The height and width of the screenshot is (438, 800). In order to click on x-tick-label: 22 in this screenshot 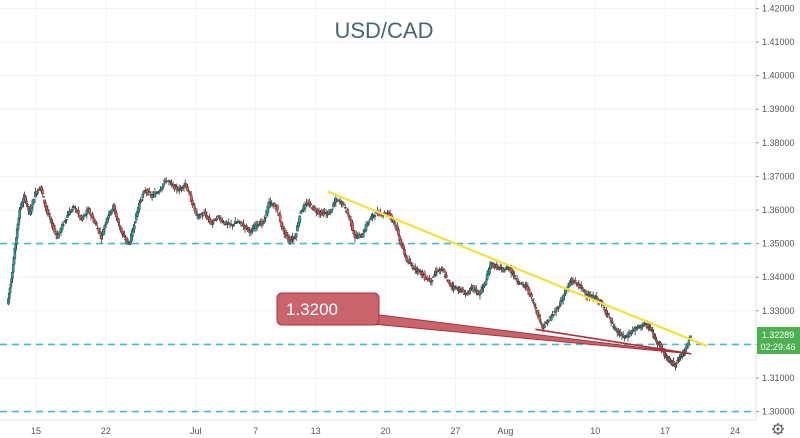, I will do `click(106, 431)`.